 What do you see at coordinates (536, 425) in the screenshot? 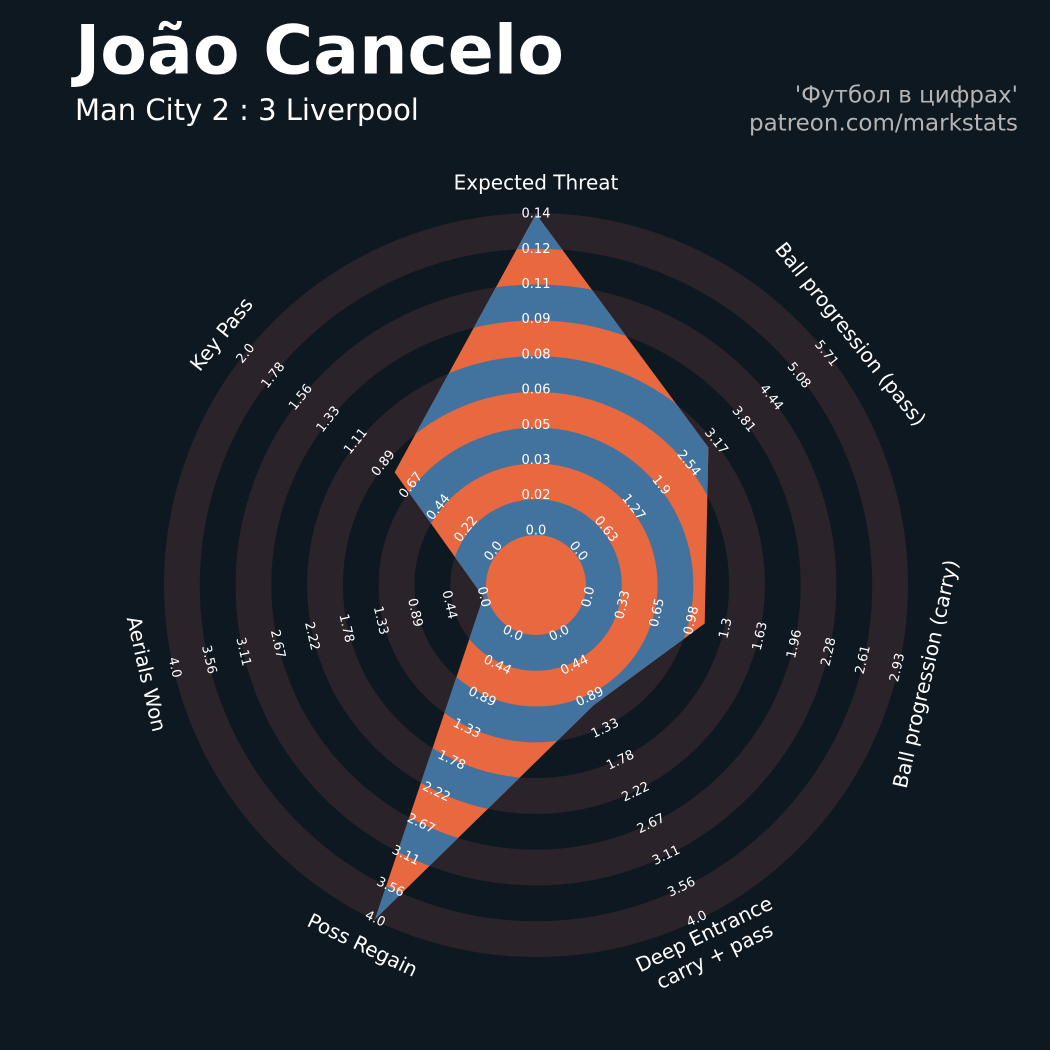
I see `tick-label: 0.05` at bounding box center [536, 425].